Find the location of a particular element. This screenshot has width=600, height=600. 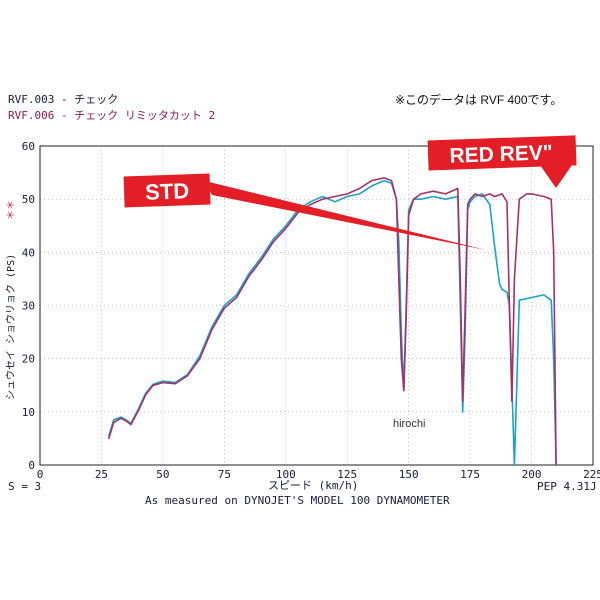

x-tick-label: 50 is located at coordinates (162, 474).